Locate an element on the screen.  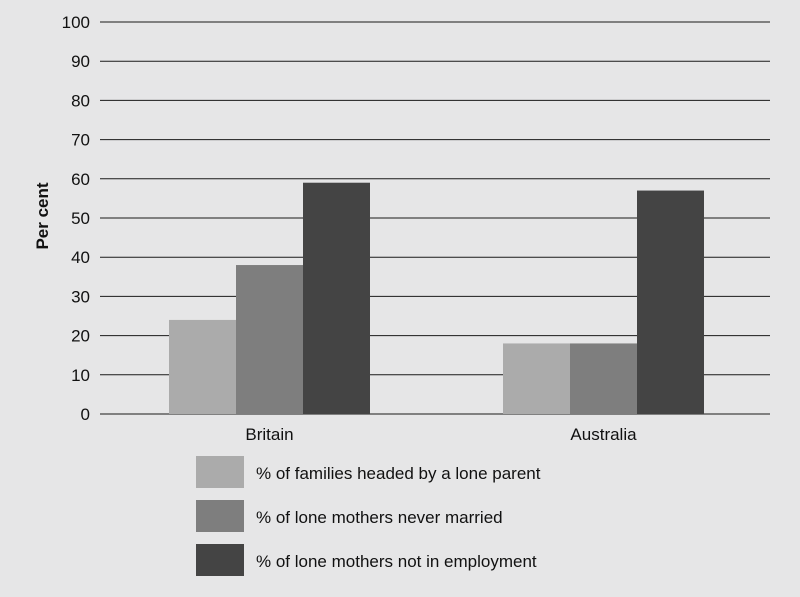
x-tick-label: Britain is located at coordinates (269, 434).